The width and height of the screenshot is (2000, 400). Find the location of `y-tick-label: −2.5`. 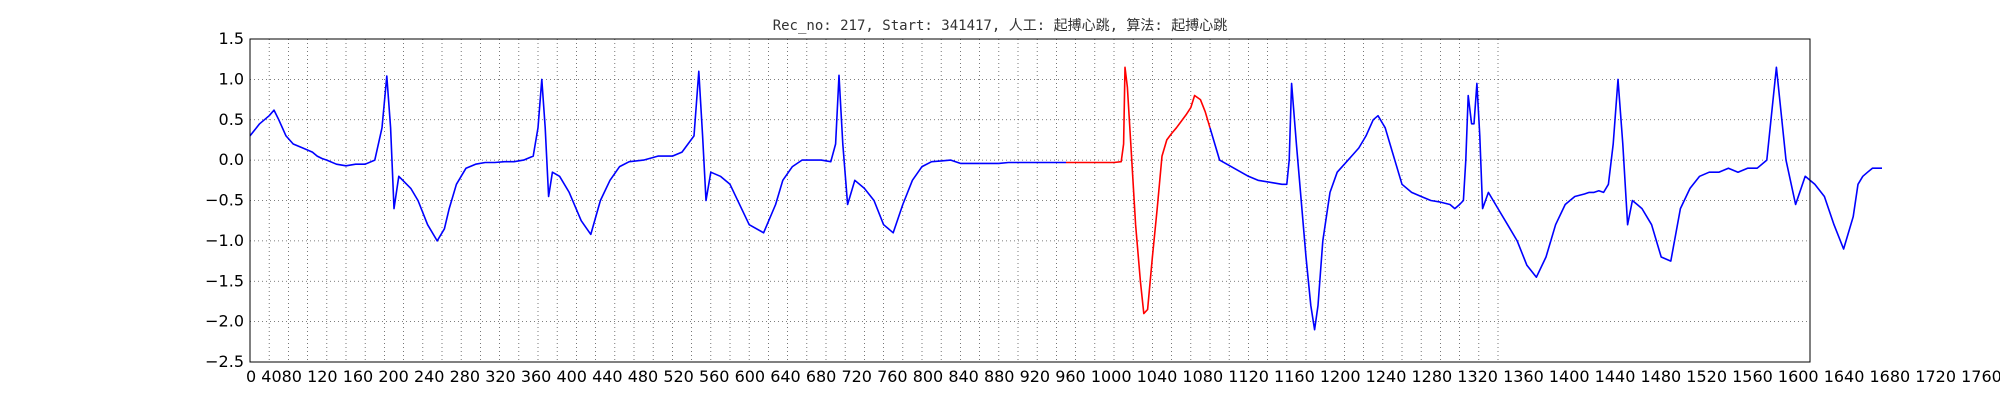

y-tick-label: −2.5 is located at coordinates (224, 361).